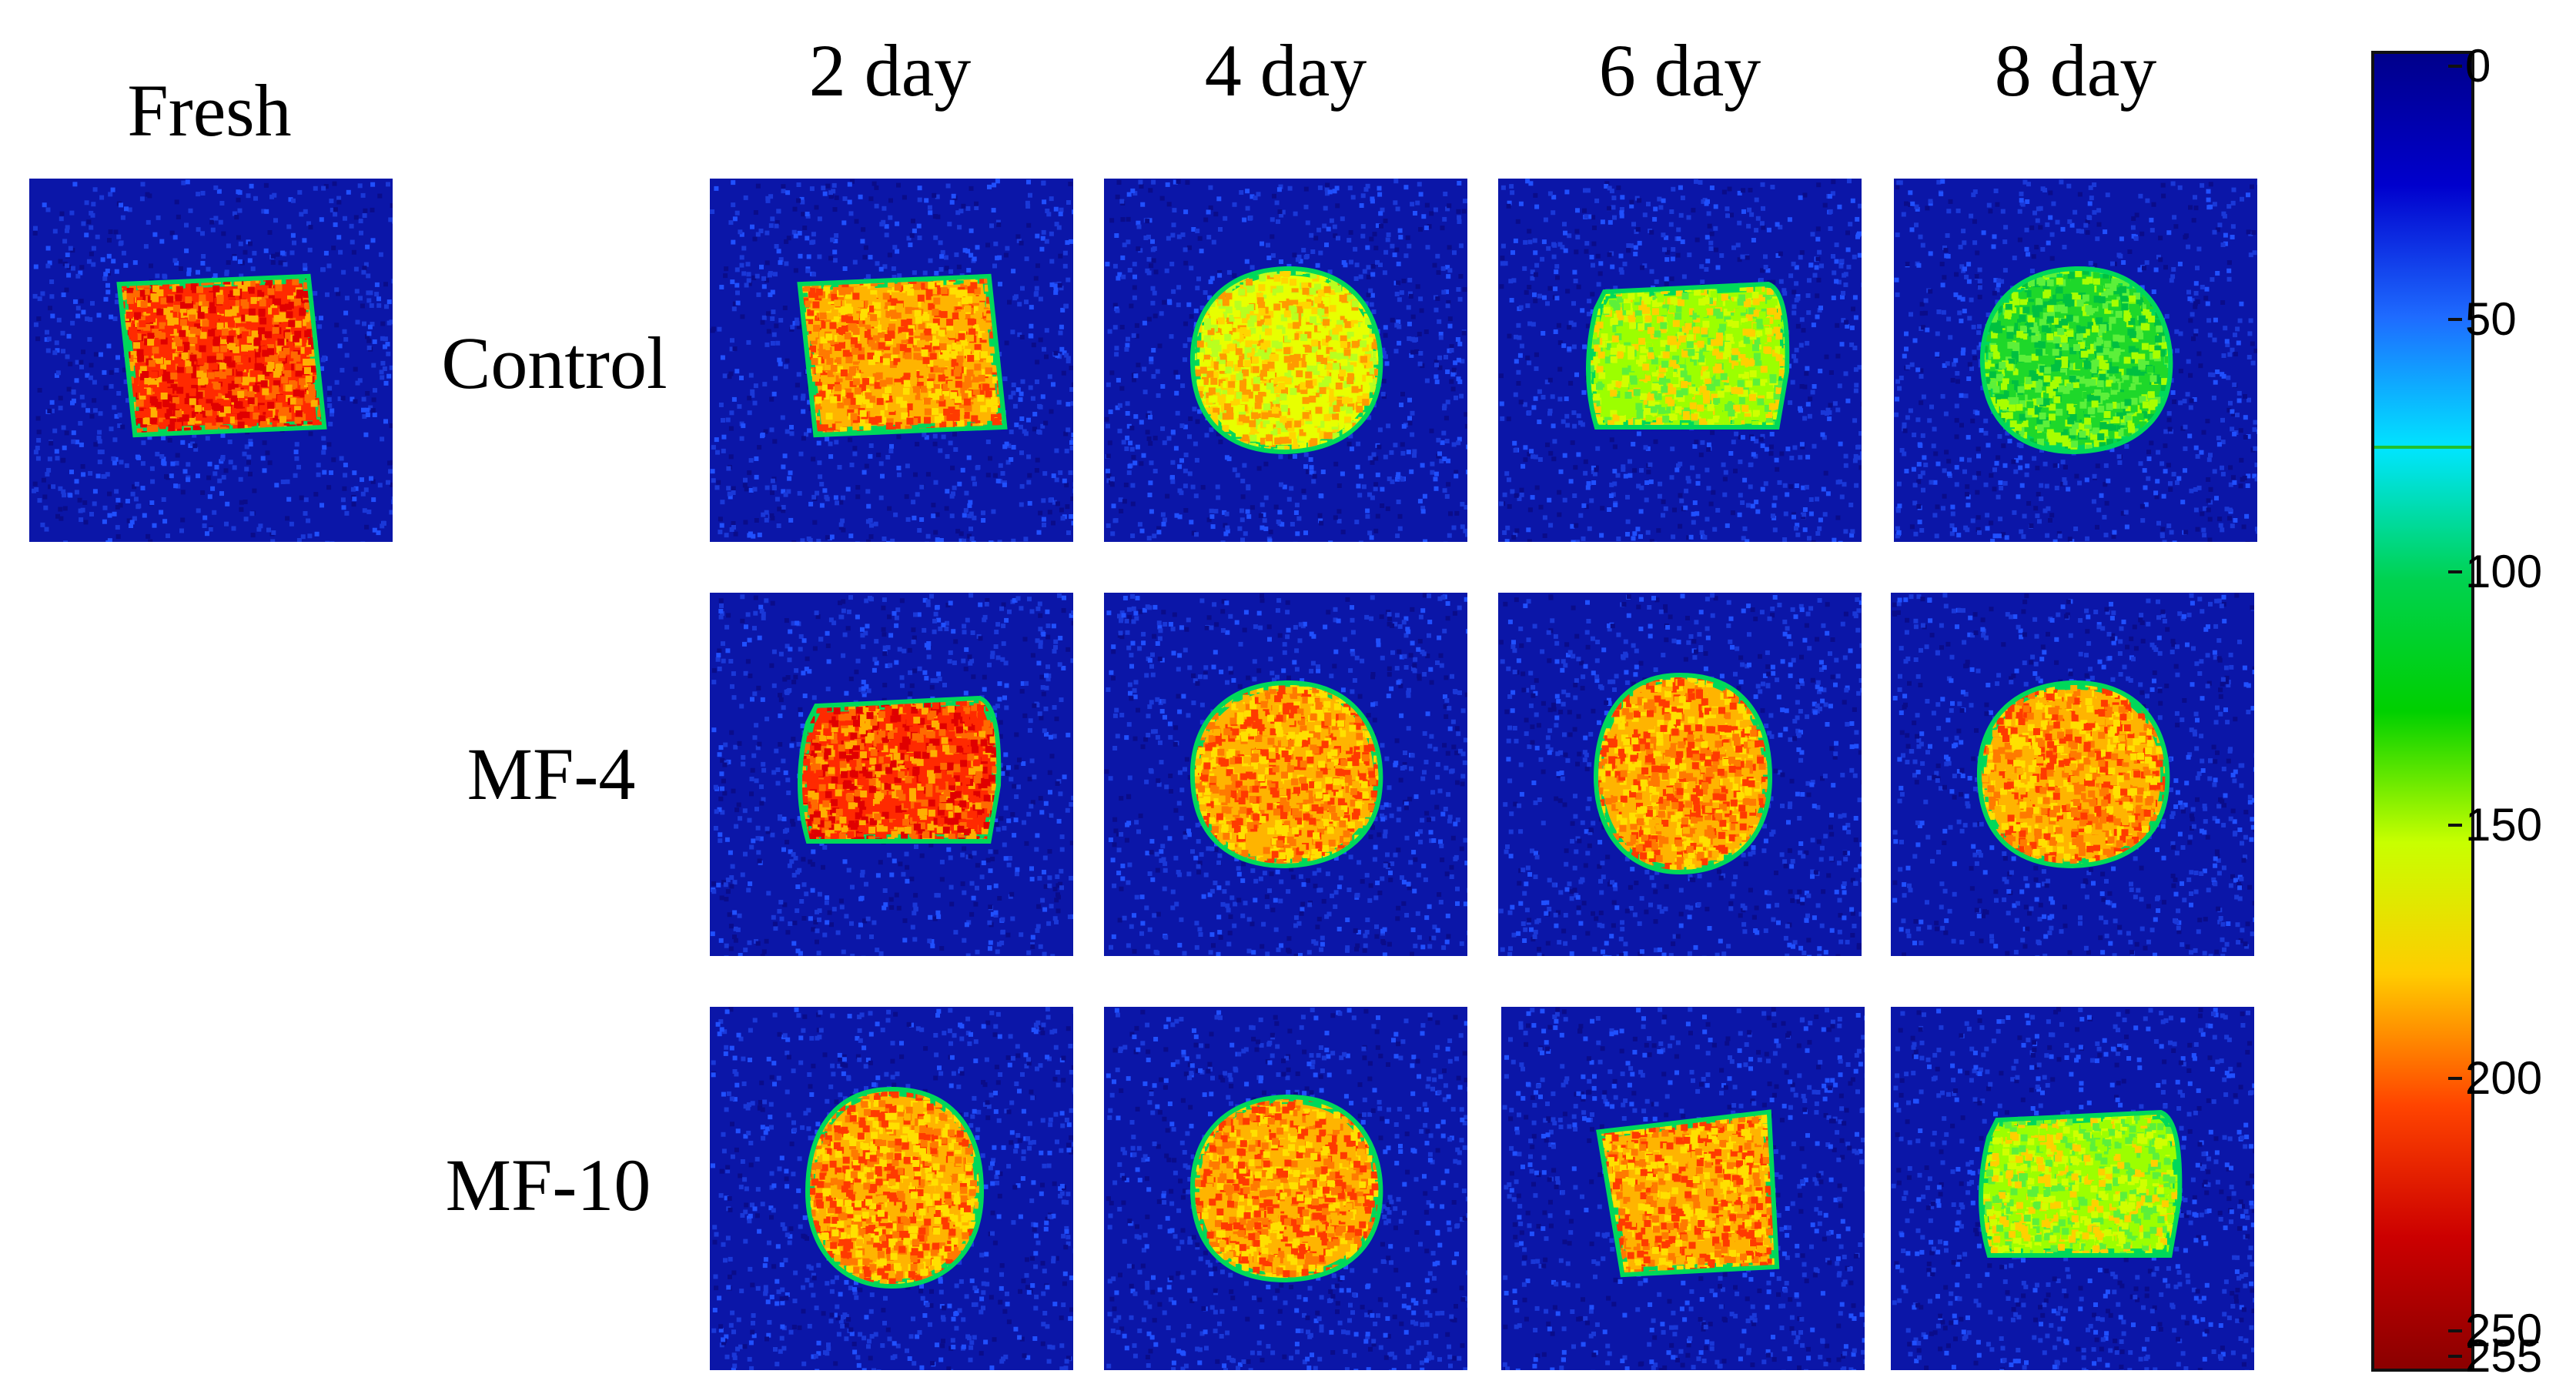  What do you see at coordinates (2504, 572) in the screenshot?
I see `colorbar-tick-label: 100` at bounding box center [2504, 572].